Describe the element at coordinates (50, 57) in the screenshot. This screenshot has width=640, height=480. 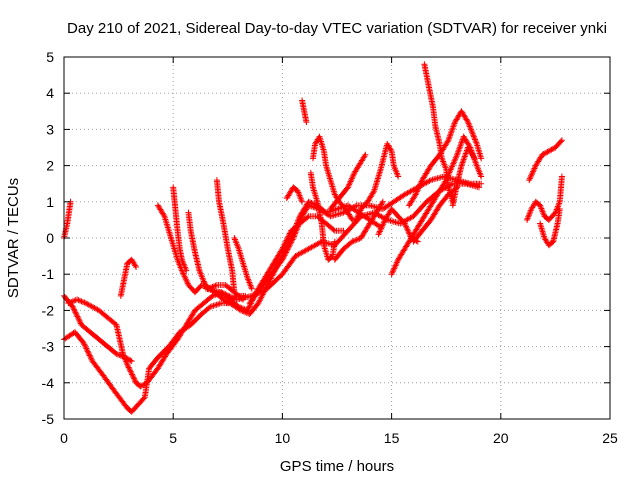
I see `y-tick-label: 5` at that location.